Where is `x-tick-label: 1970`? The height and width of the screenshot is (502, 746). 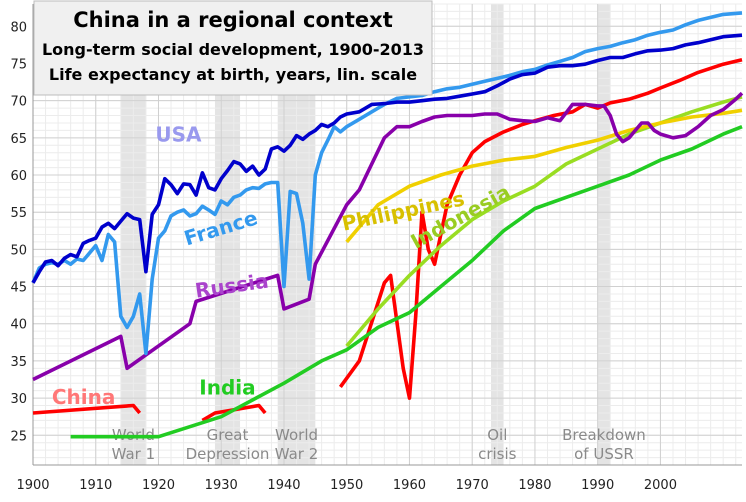
x-tick-label: 1970 is located at coordinates (472, 485).